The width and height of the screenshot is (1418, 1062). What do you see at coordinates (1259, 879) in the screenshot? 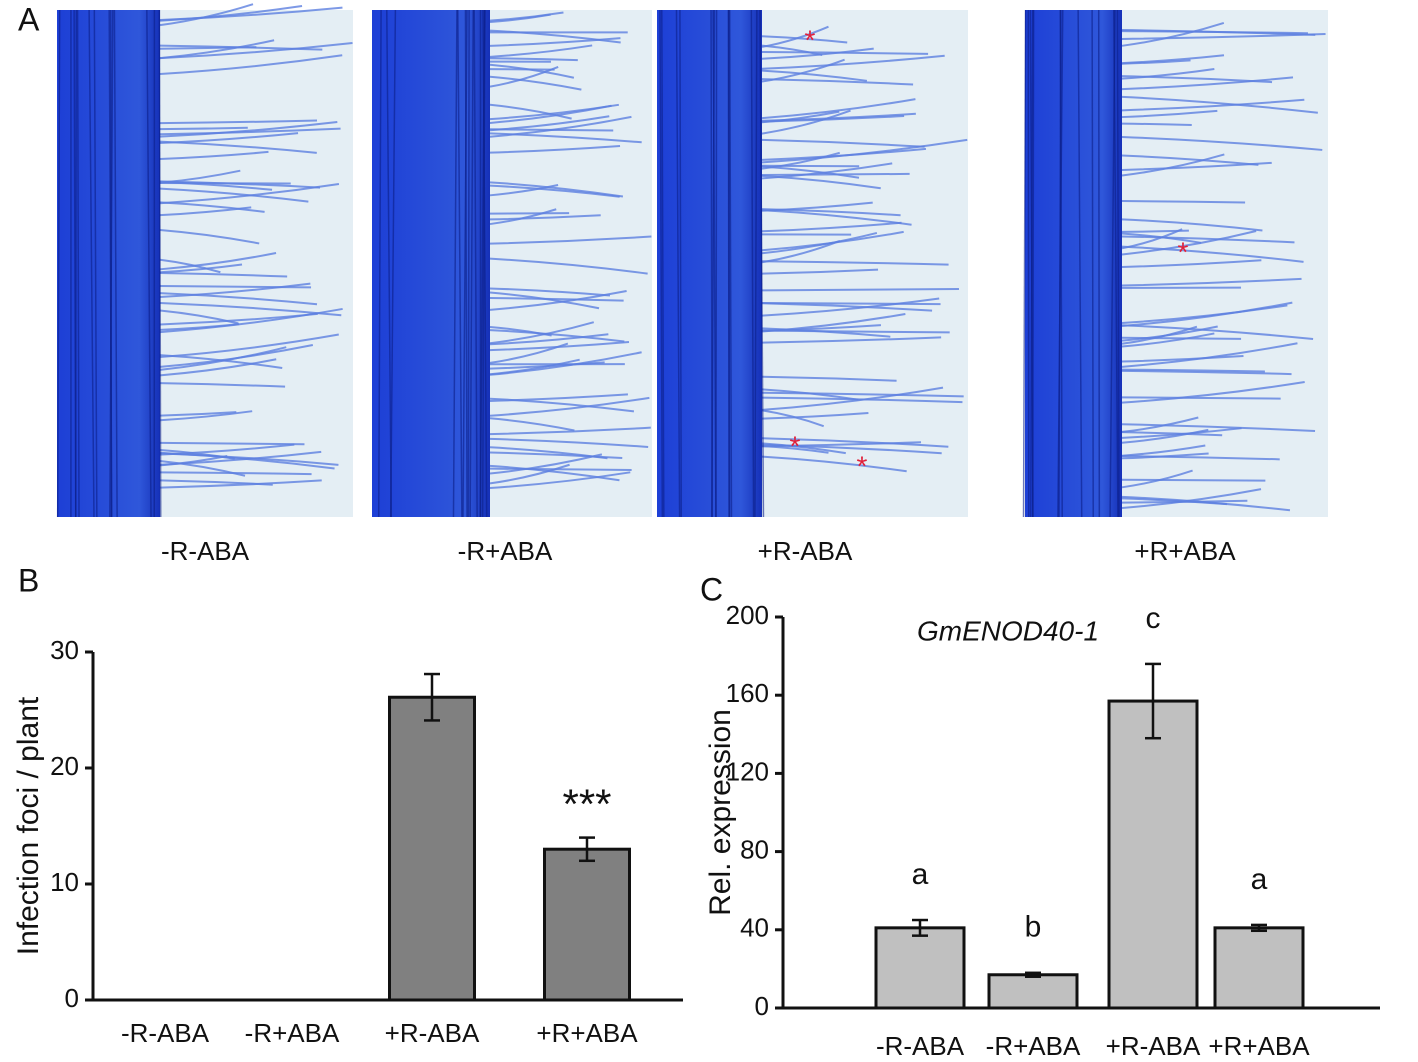
I see `annotation: a` at bounding box center [1259, 879].